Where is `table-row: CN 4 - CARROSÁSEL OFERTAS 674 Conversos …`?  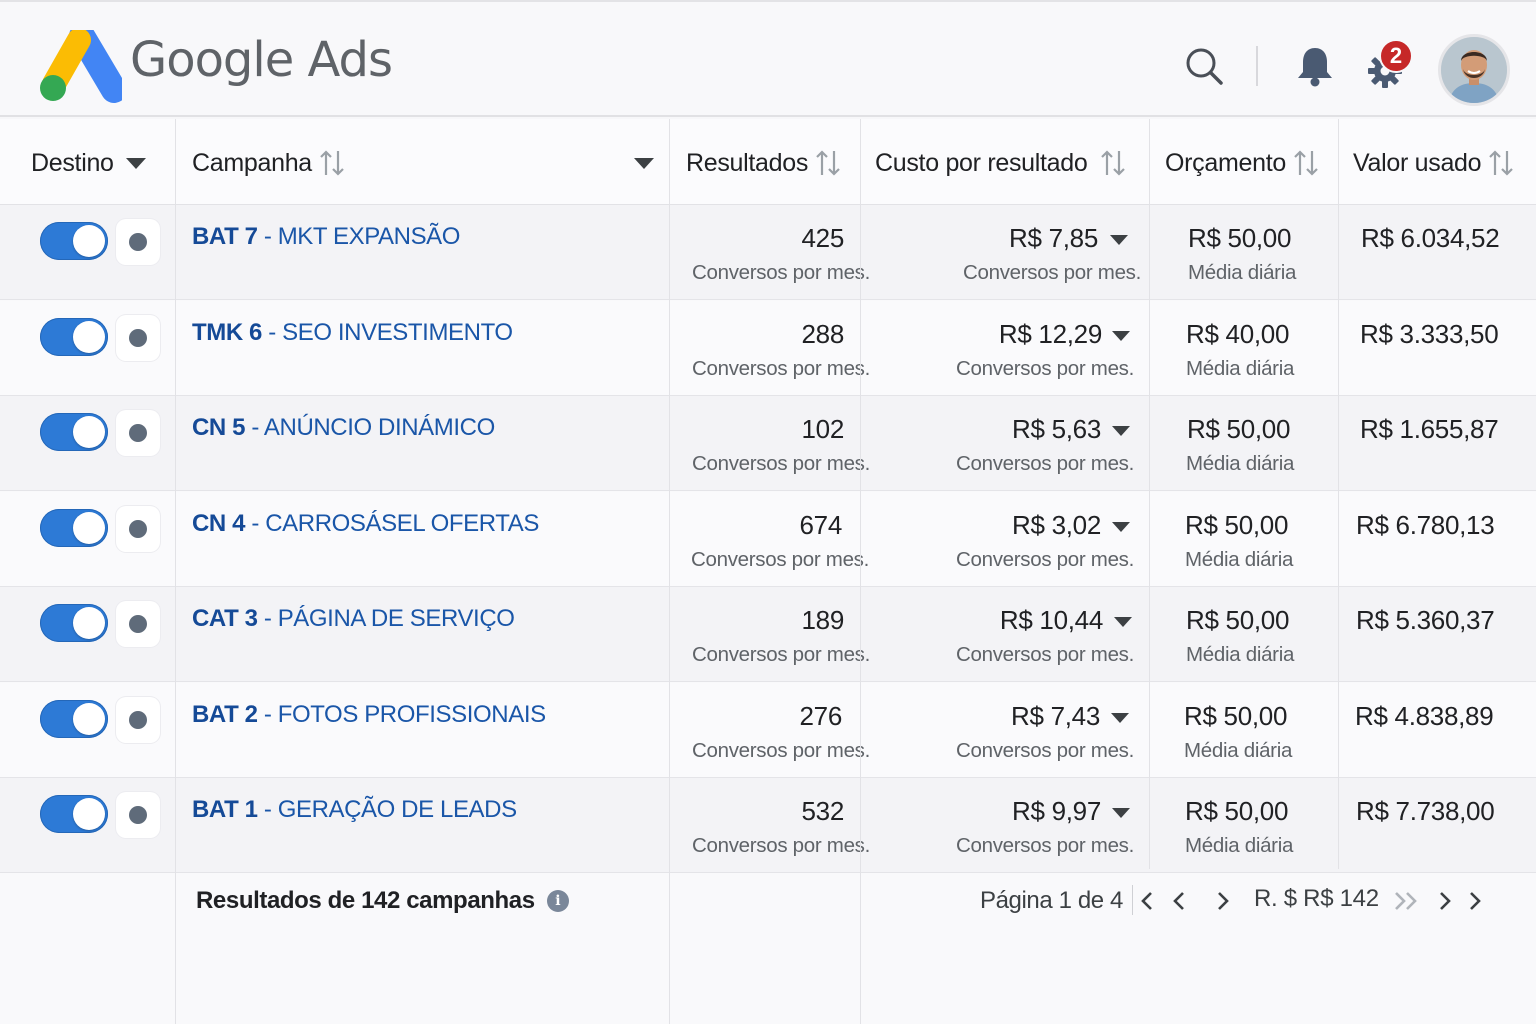
table-row: CN 4 - CARROSÁSEL OFERTAS 674 Conversos … is located at coordinates (768, 539).